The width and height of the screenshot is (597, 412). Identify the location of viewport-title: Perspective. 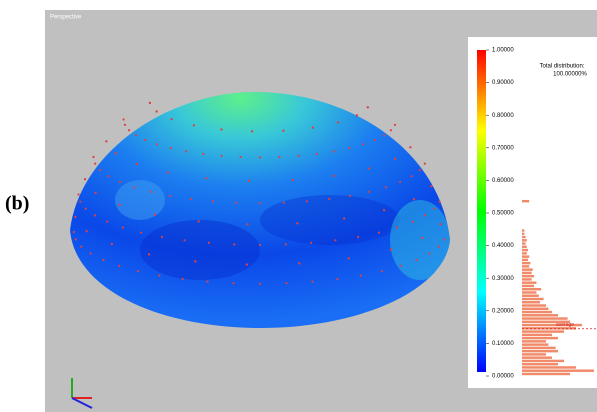
(66, 18).